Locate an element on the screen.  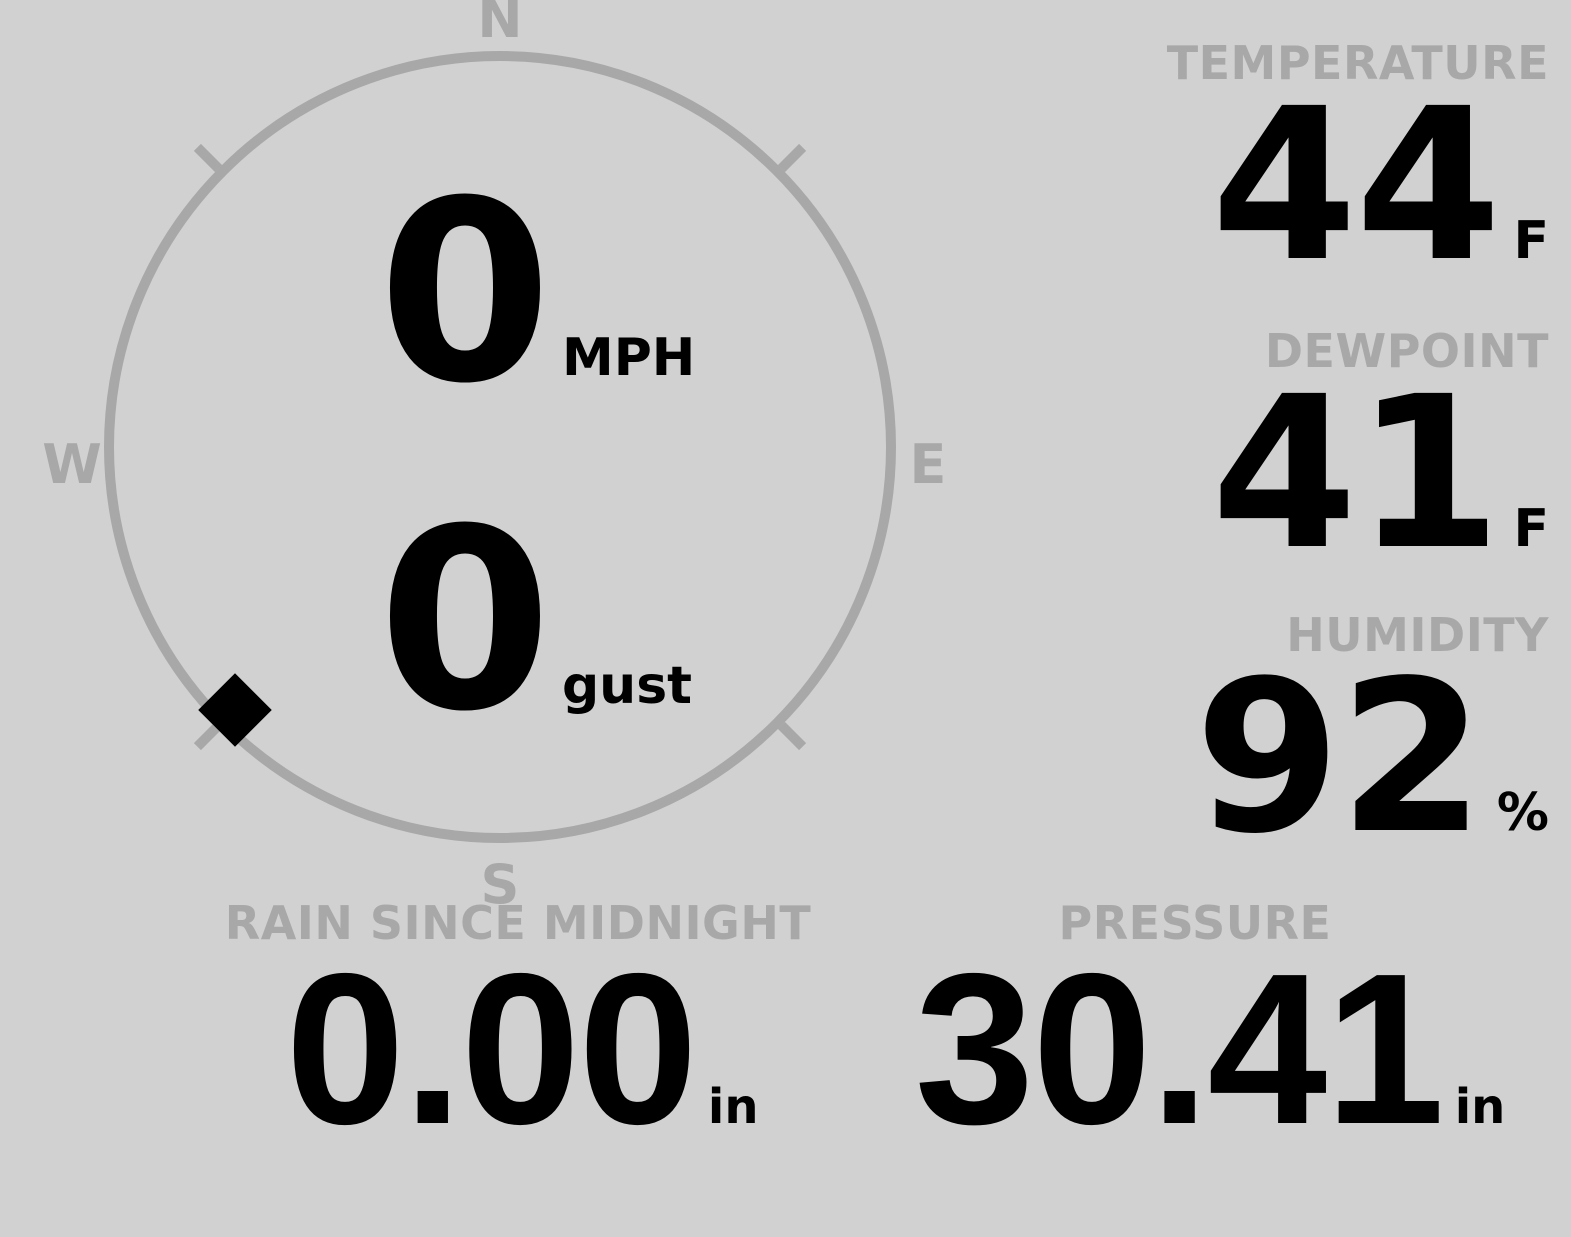
wind-gust-value: 0 is located at coordinates (465, 620).